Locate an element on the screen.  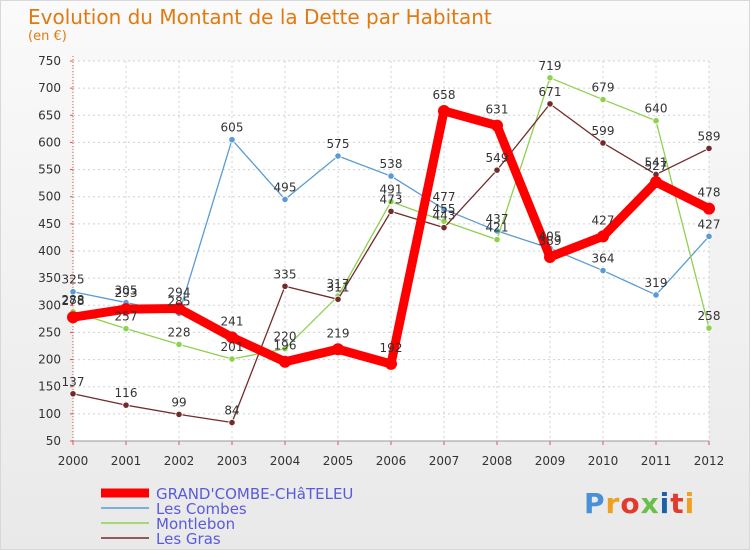
x-tick-label: 2001 is located at coordinates (126, 461).